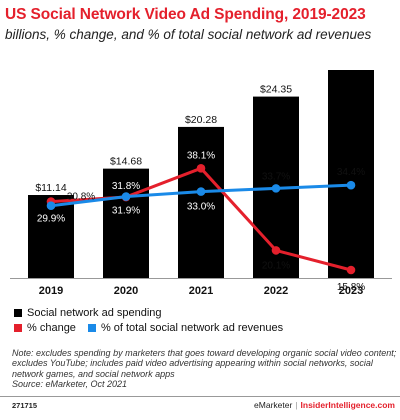 Image resolution: width=400 pixels, height=420 pixels. What do you see at coordinates (126, 196) in the screenshot?
I see `pct-share-point-2020` at bounding box center [126, 196].